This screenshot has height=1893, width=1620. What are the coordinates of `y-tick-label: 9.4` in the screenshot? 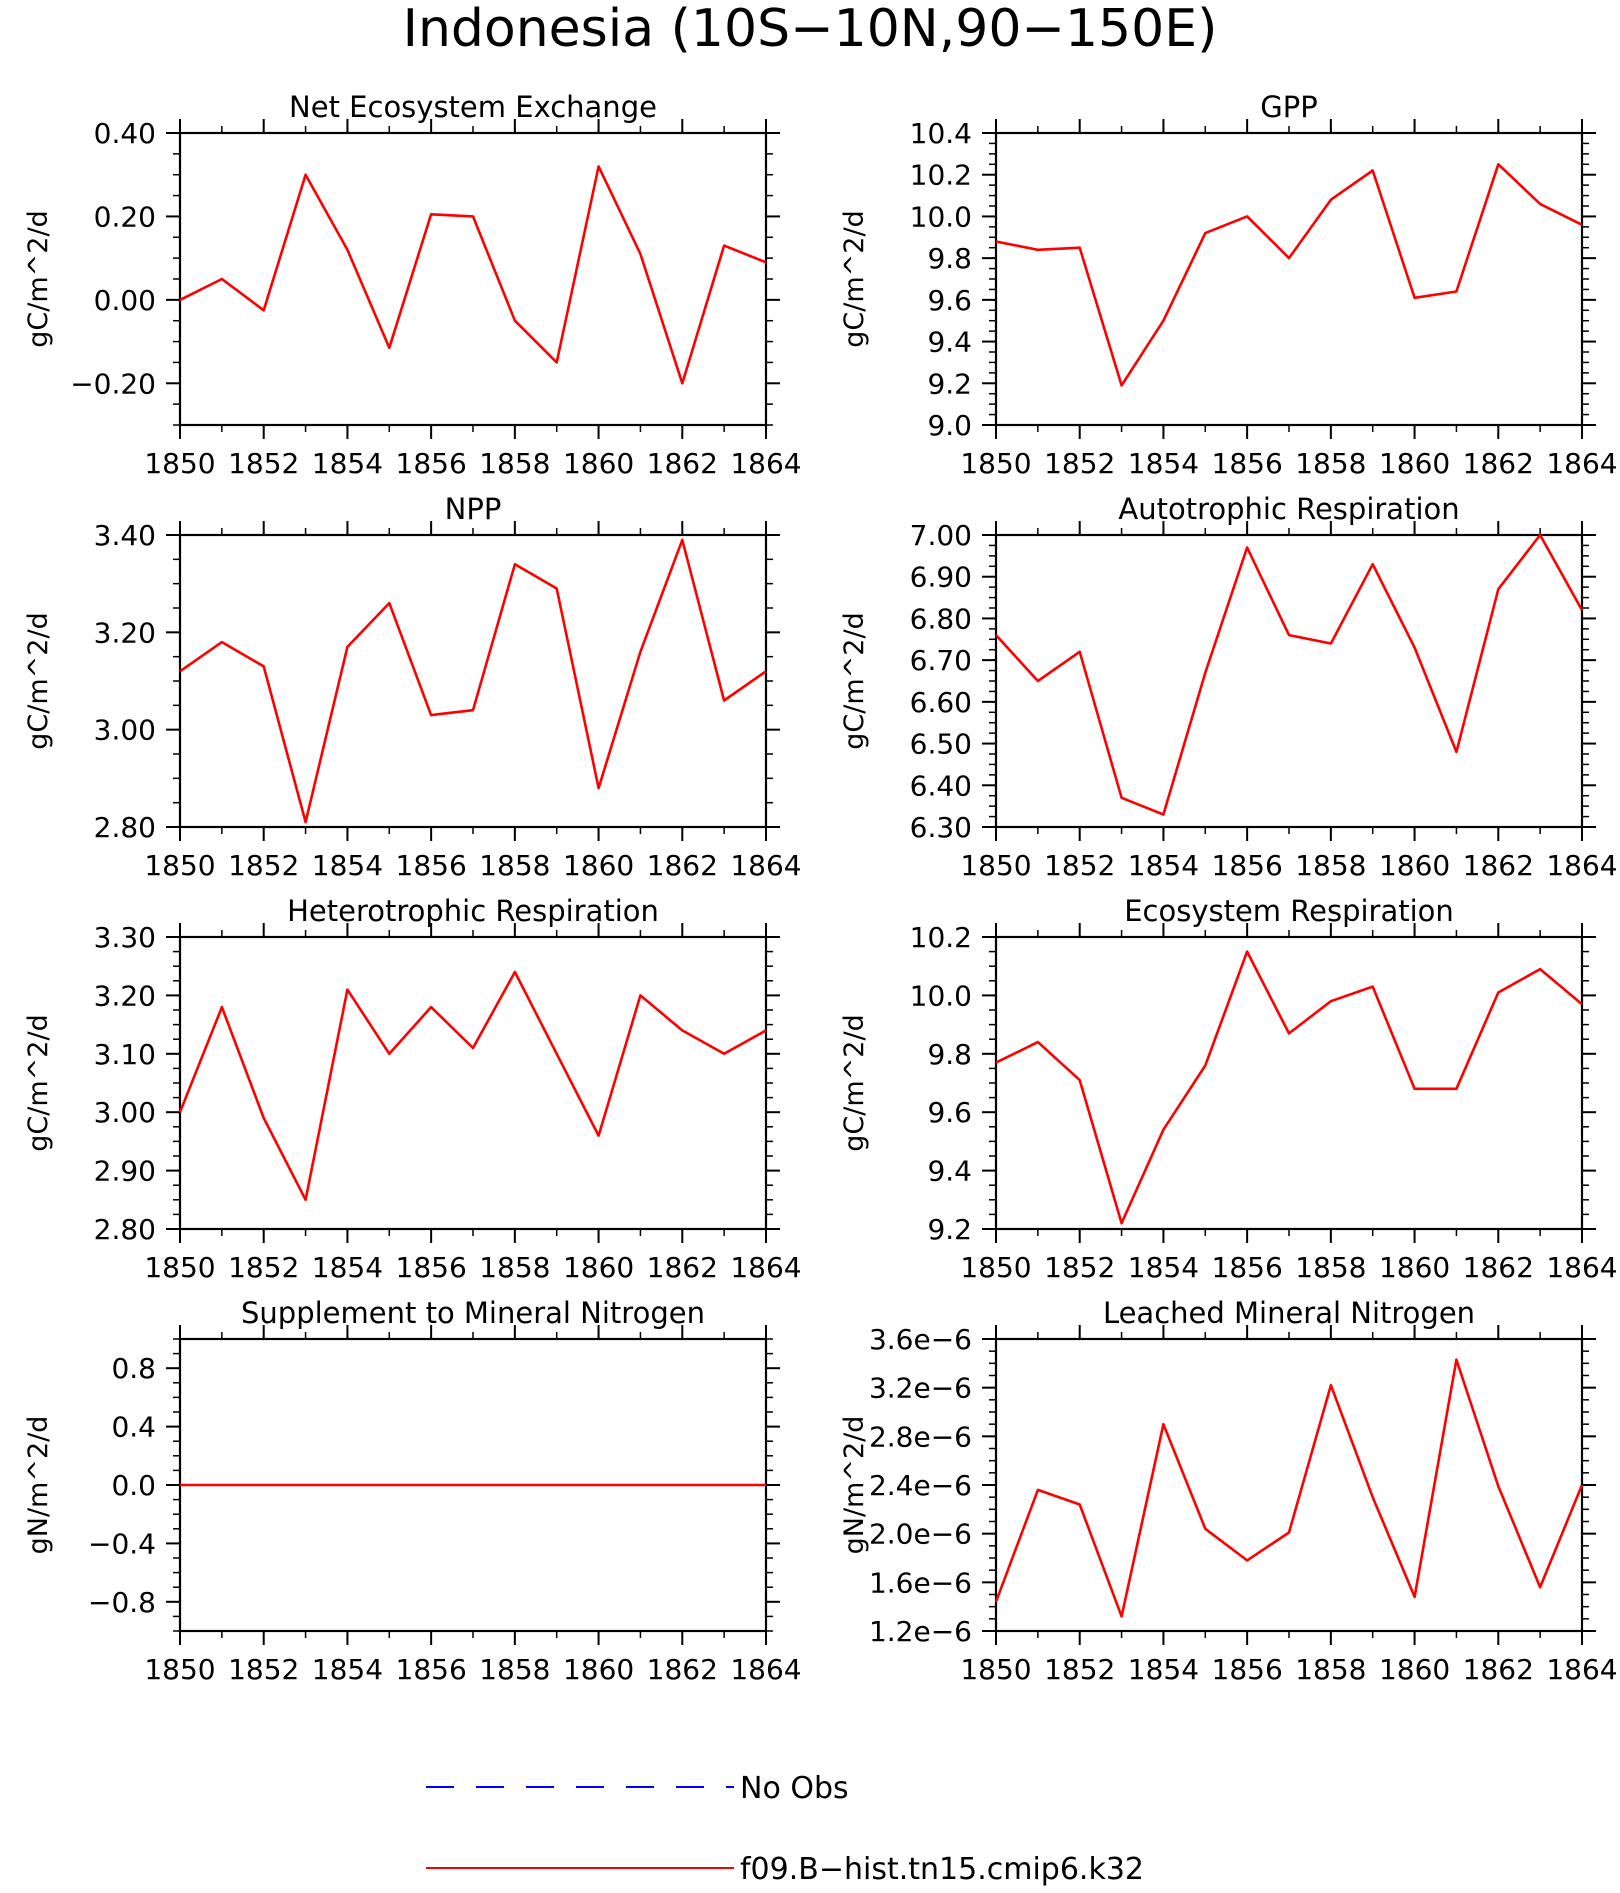 It's located at (949, 1171).